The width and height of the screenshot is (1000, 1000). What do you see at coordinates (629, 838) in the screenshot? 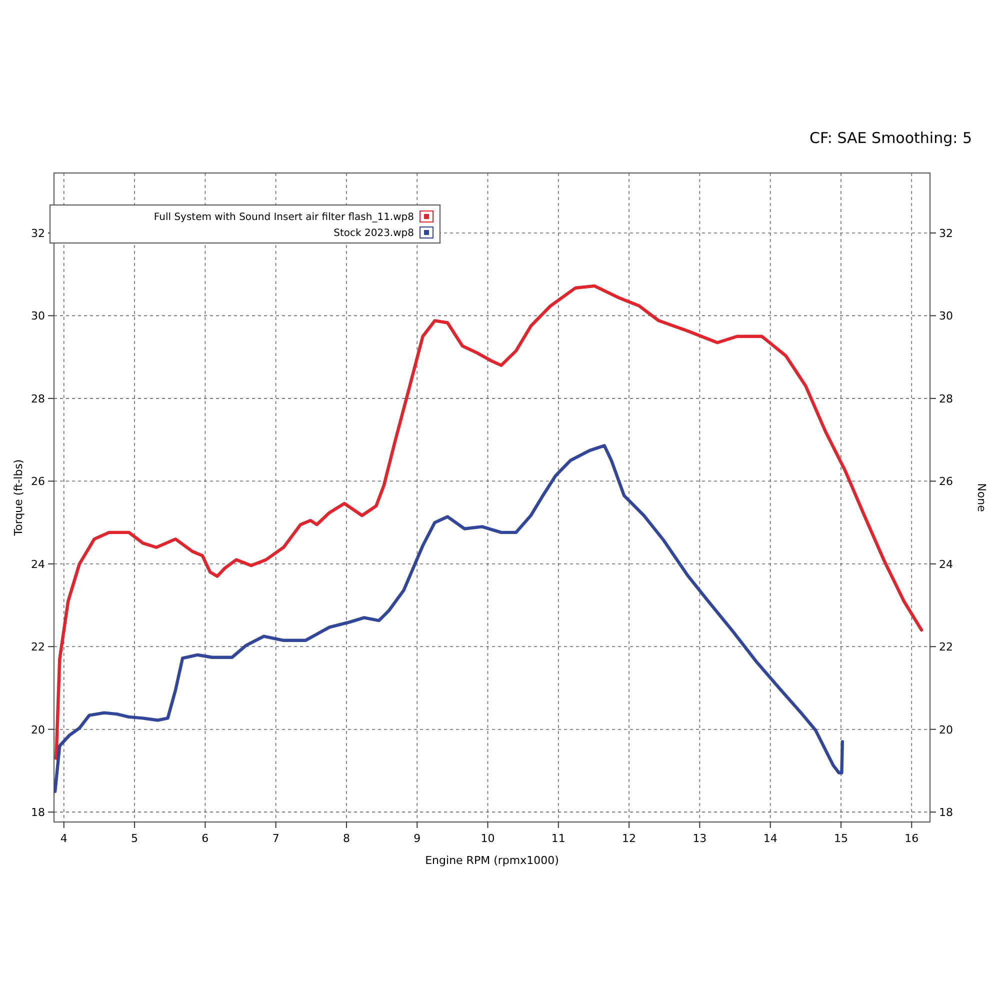
I see `x-tick-label: 12` at bounding box center [629, 838].